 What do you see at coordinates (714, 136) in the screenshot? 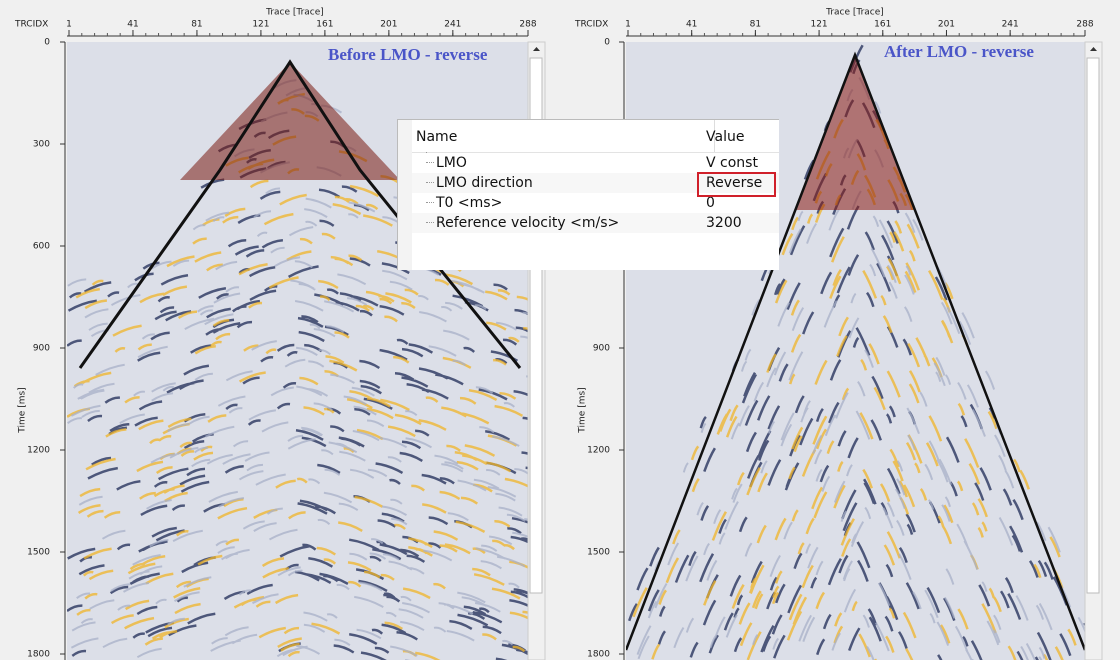
I see `column-divider` at bounding box center [714, 136].